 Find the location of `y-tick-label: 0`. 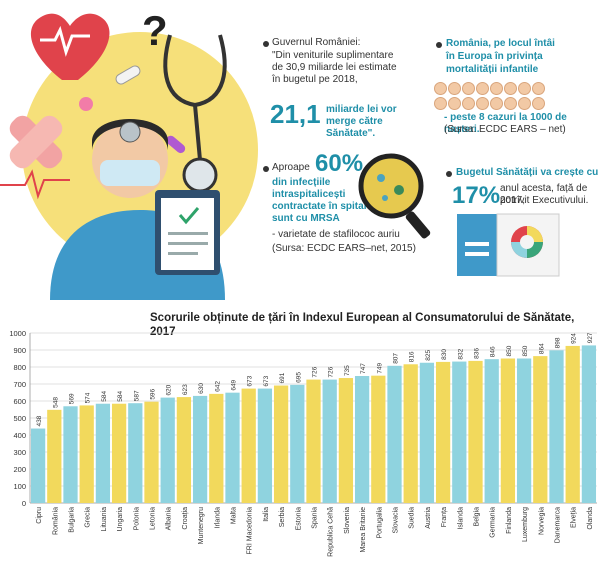

y-tick-label: 0 is located at coordinates (24, 503).